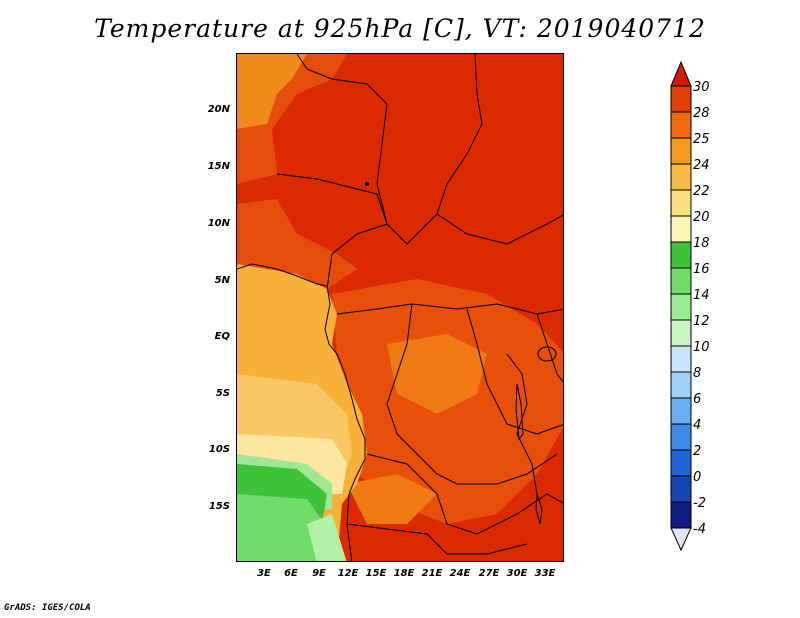 This screenshot has height=618, width=800. Describe the element at coordinates (489, 573) in the screenshot. I see `lon-label: 27E` at that location.